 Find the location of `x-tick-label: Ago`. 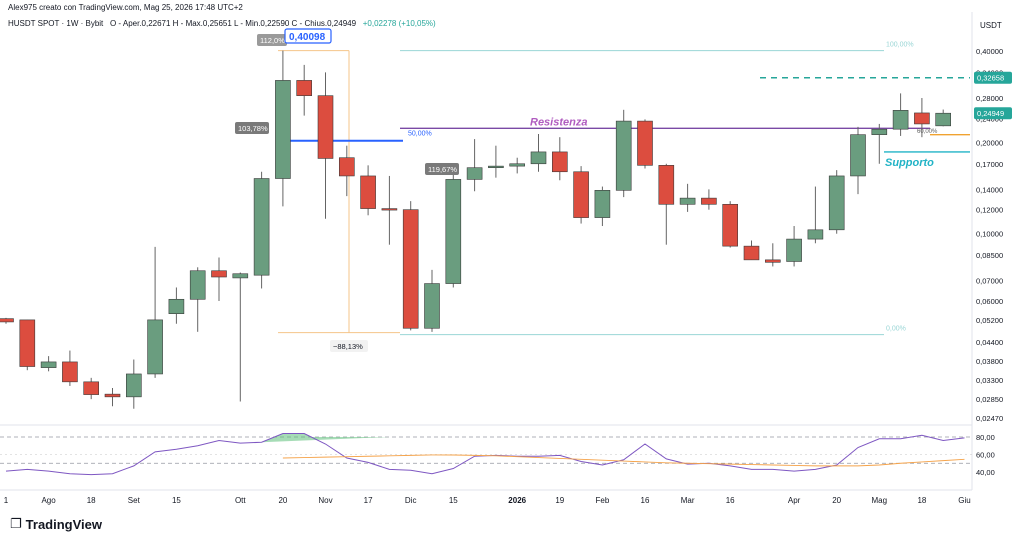

x-tick-label: Ago is located at coordinates (48, 500).